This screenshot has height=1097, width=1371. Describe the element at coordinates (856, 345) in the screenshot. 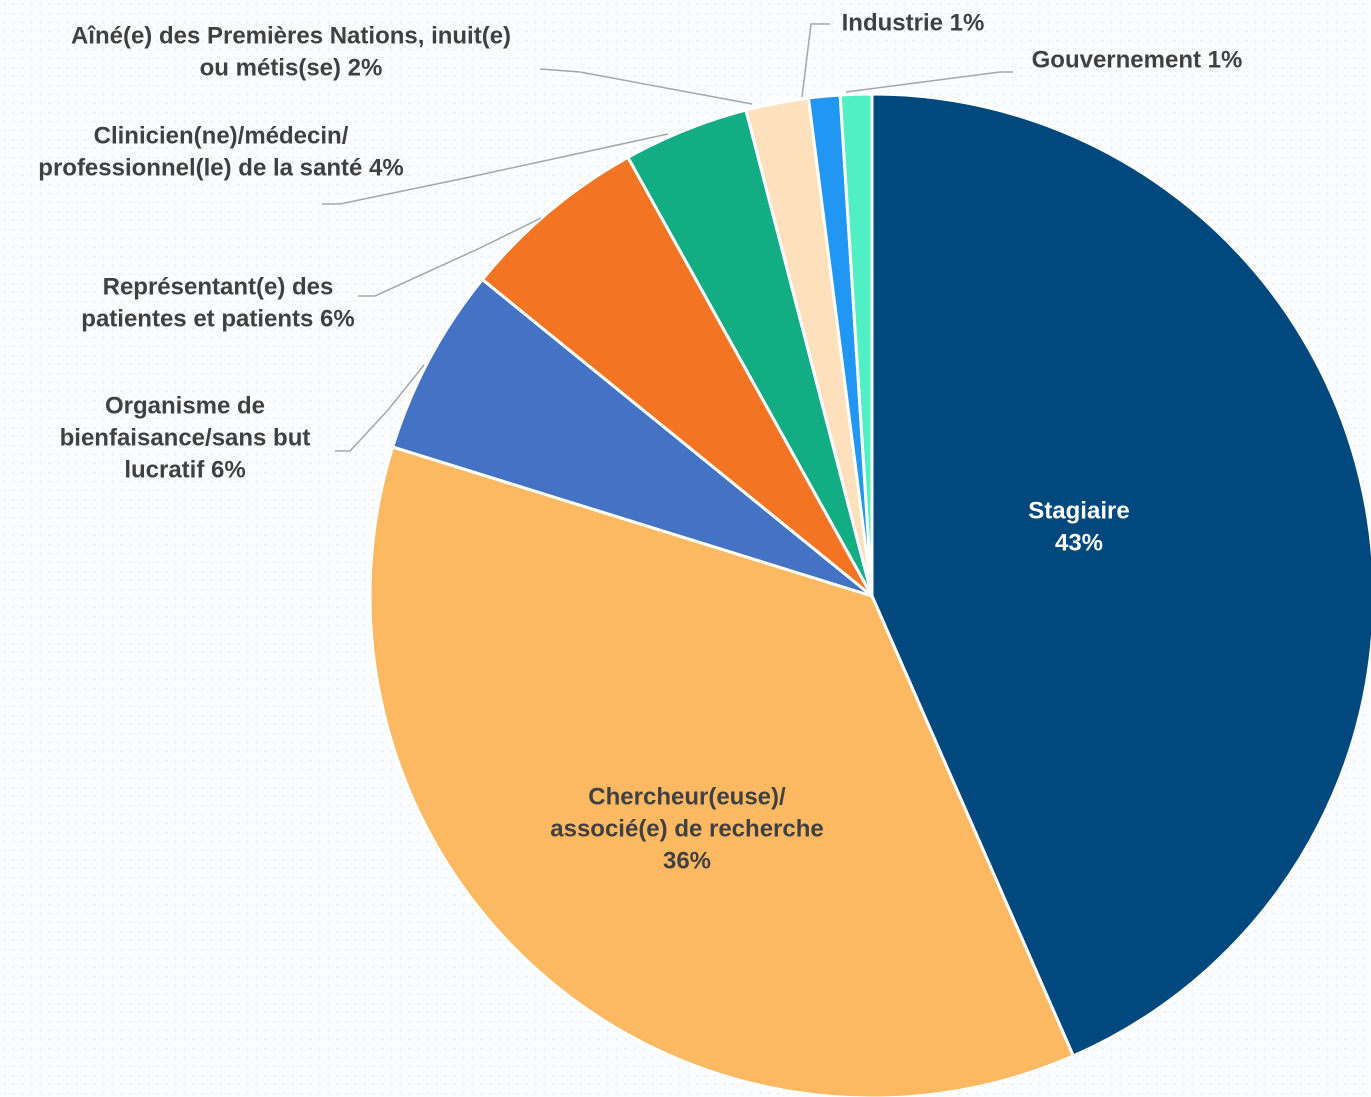

I see `pie-slice-gouvernement` at that location.